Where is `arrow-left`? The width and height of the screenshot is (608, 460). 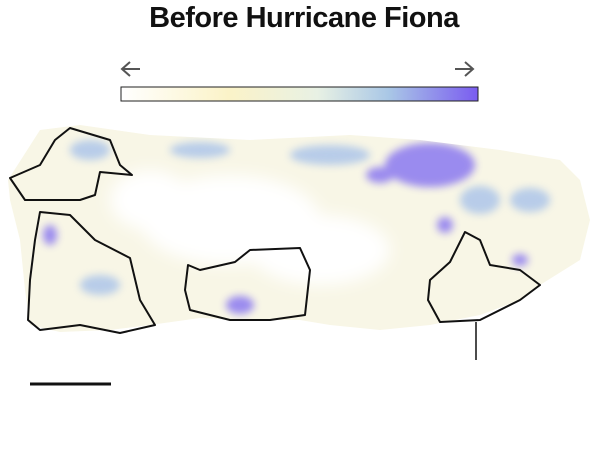
arrow-left is located at coordinates (130, 69).